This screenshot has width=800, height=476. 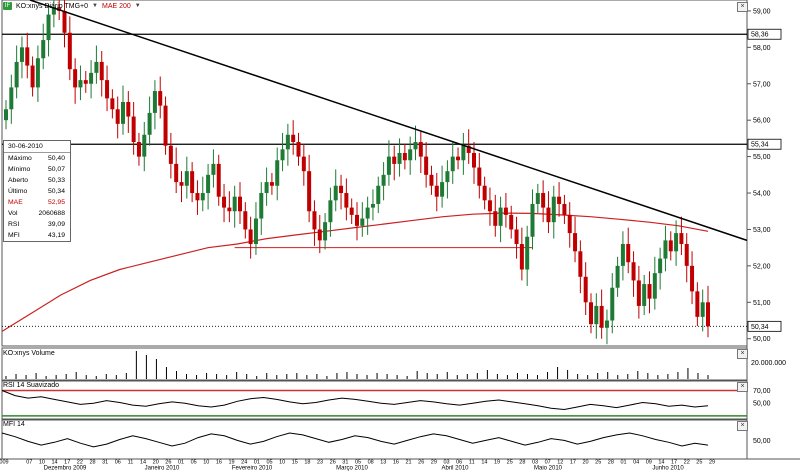 What do you see at coordinates (352, 469) in the screenshot?
I see `date-month-label: Março 2010` at bounding box center [352, 469].